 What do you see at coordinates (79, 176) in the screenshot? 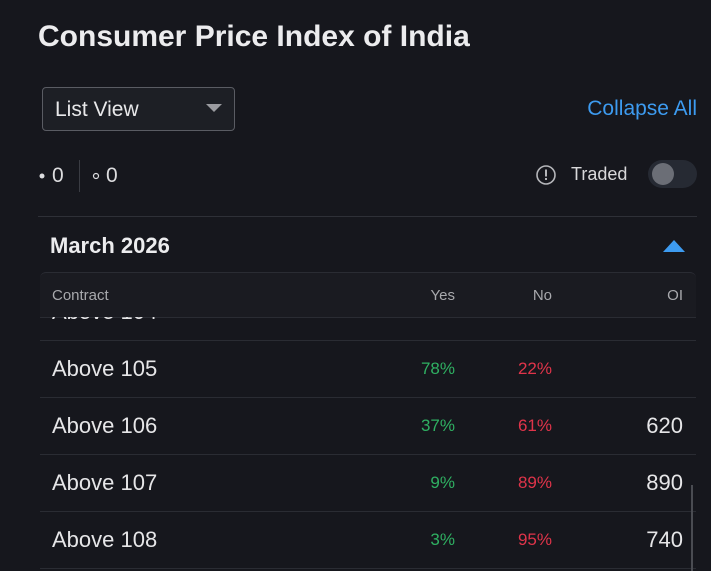
I see `separator` at bounding box center [79, 176].